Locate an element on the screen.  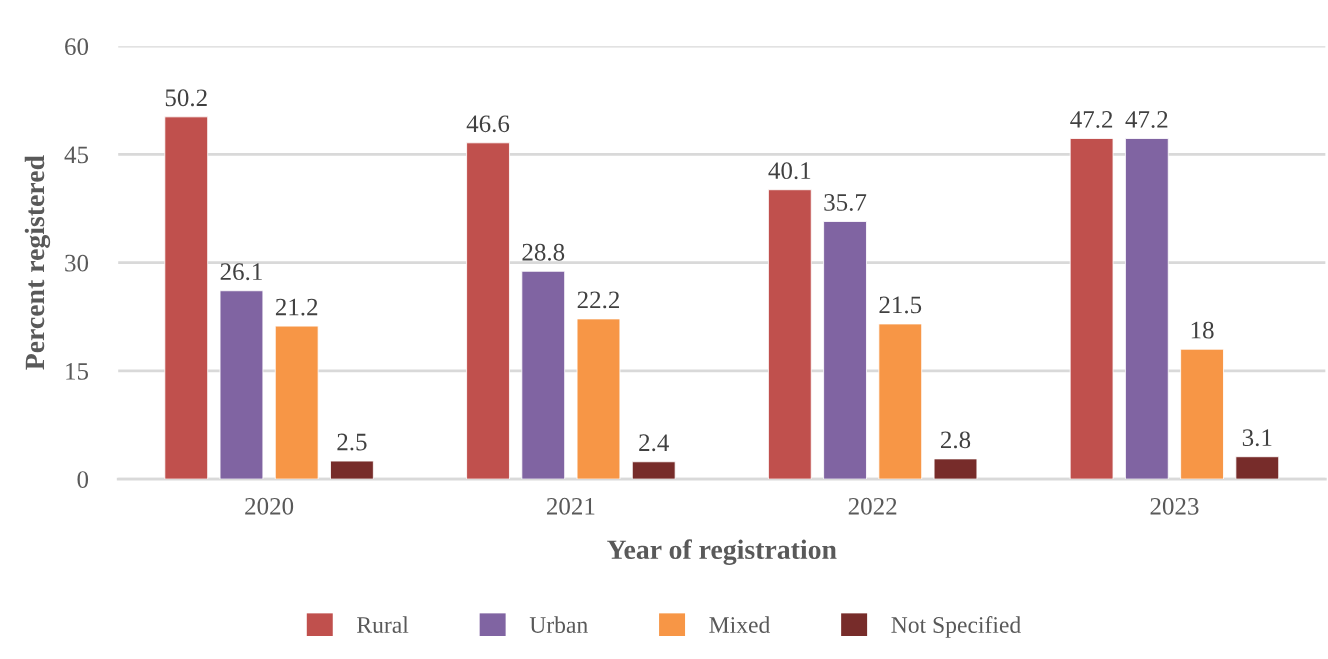
data-label: 46.6 is located at coordinates (488, 124).